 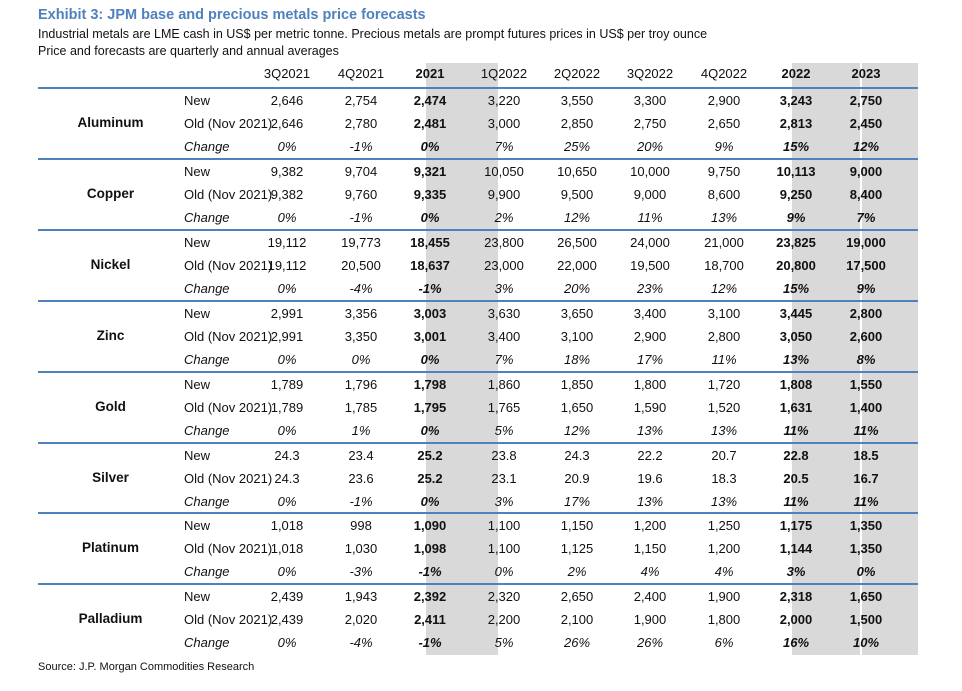 What do you see at coordinates (577, 430) in the screenshot?
I see `value-cell: 12%` at bounding box center [577, 430].